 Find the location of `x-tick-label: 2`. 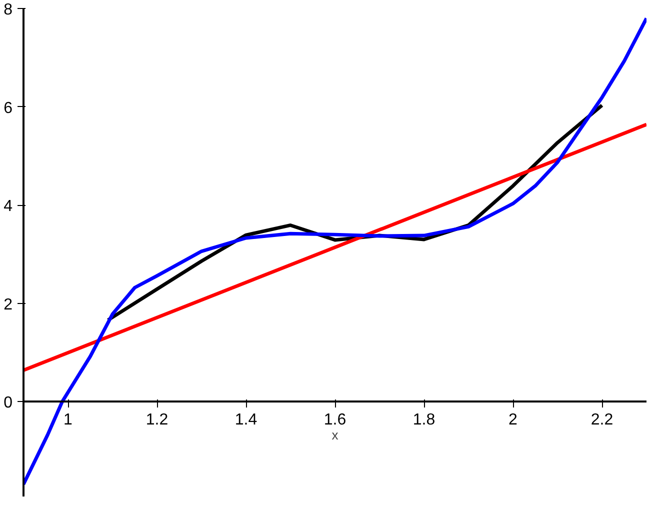

x-tick-label: 2 is located at coordinates (513, 420).